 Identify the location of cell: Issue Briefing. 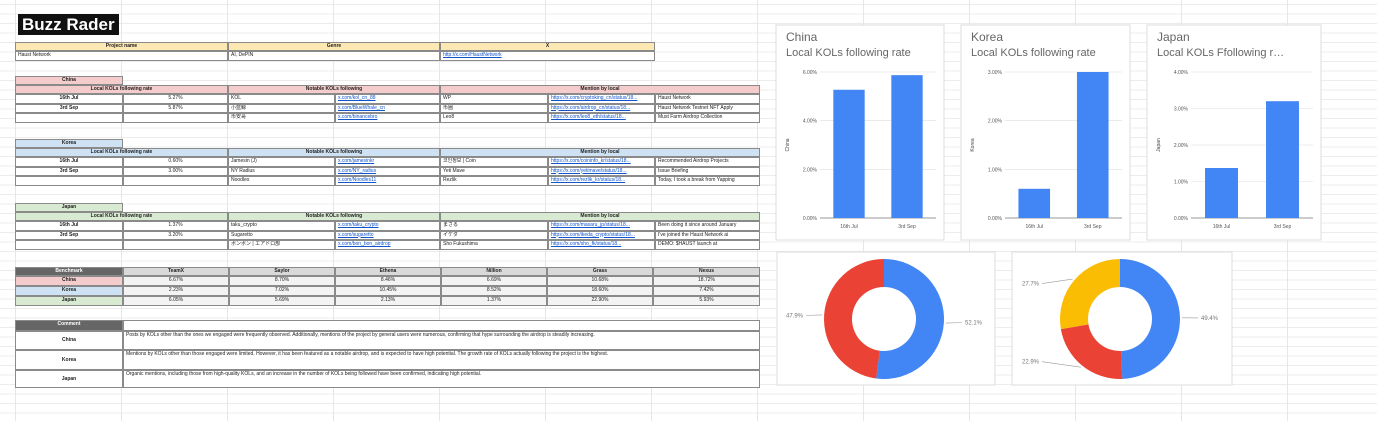
(707, 171).